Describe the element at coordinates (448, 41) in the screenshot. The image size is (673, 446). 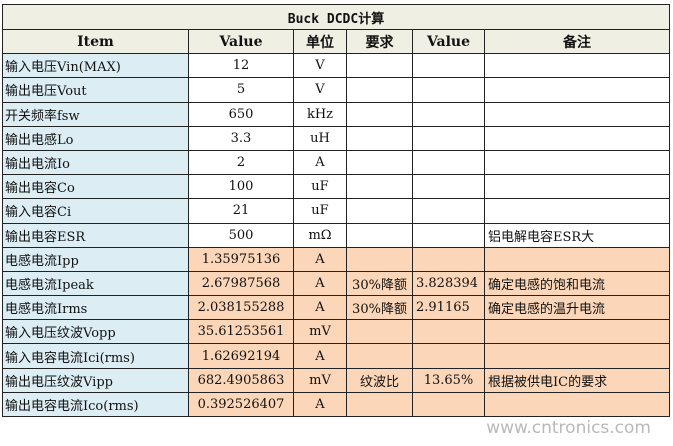
I see `header-value2: Value` at that location.